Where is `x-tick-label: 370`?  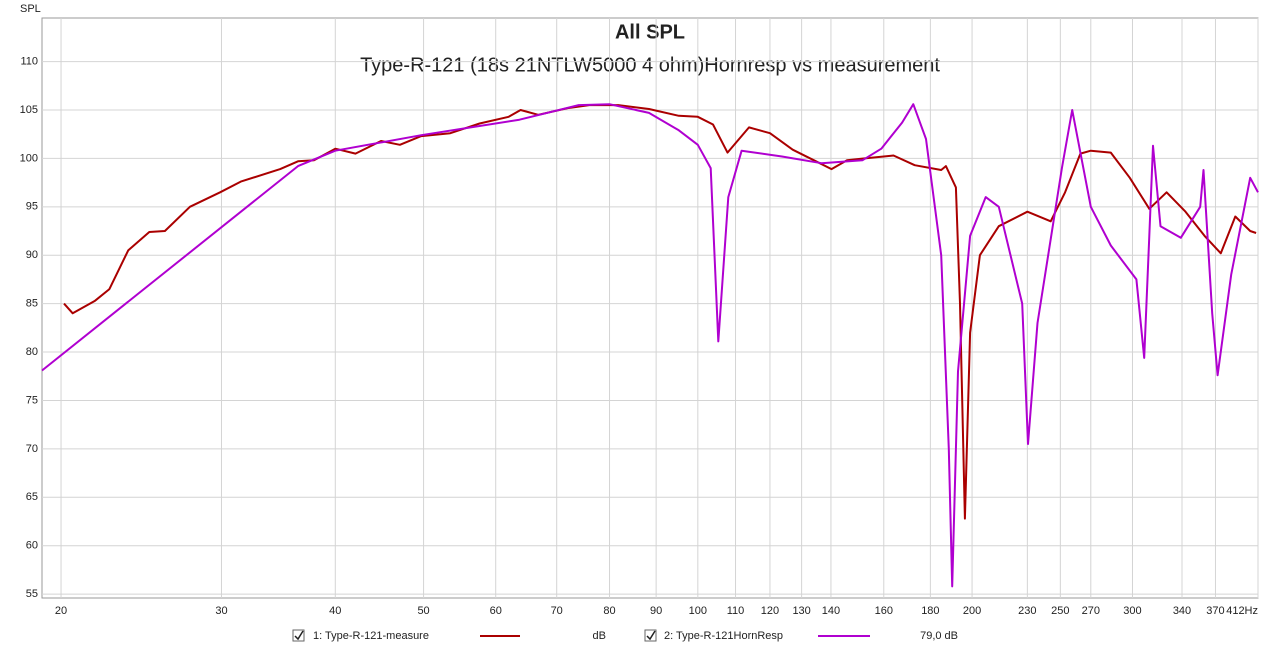
x-tick-label: 370 is located at coordinates (1215, 611).